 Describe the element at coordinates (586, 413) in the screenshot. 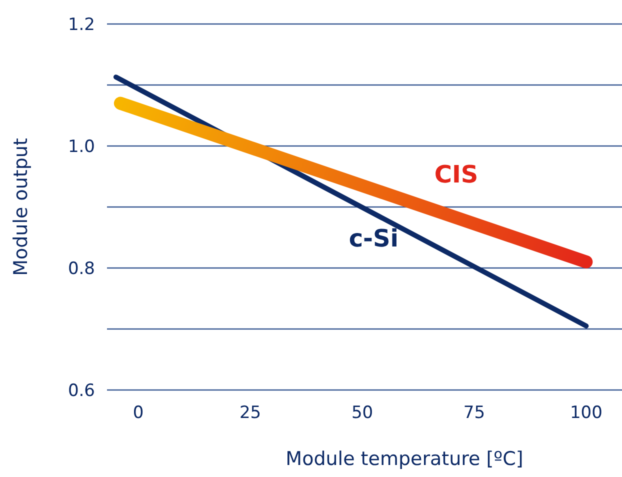

I see `x-tick-label: 100` at that location.